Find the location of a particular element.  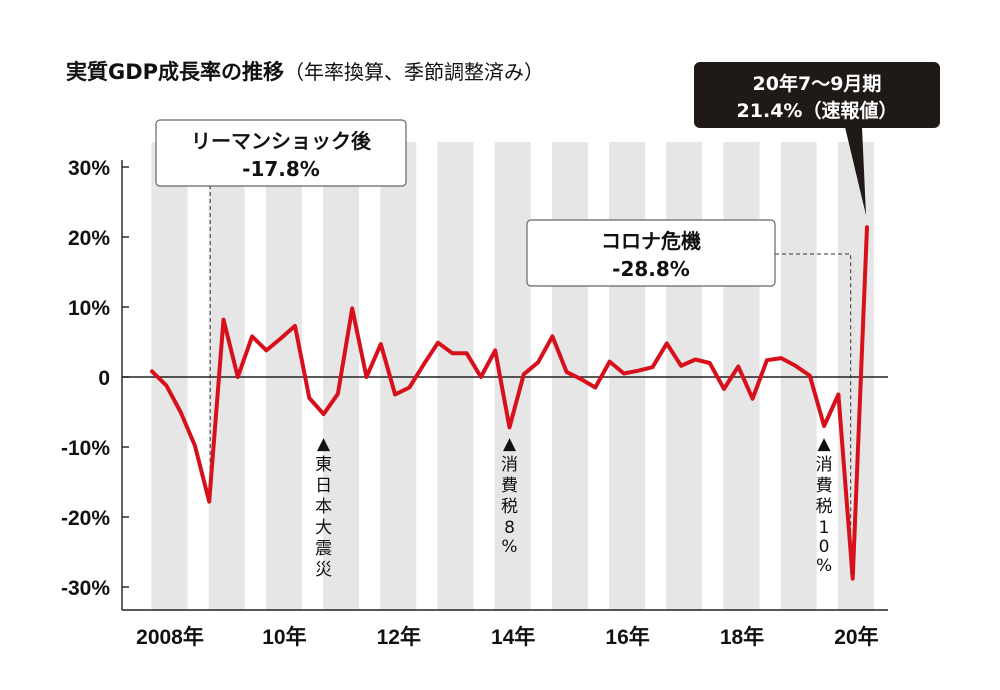

callout-lehman-title: リーマンショック後 is located at coordinates (281, 141).